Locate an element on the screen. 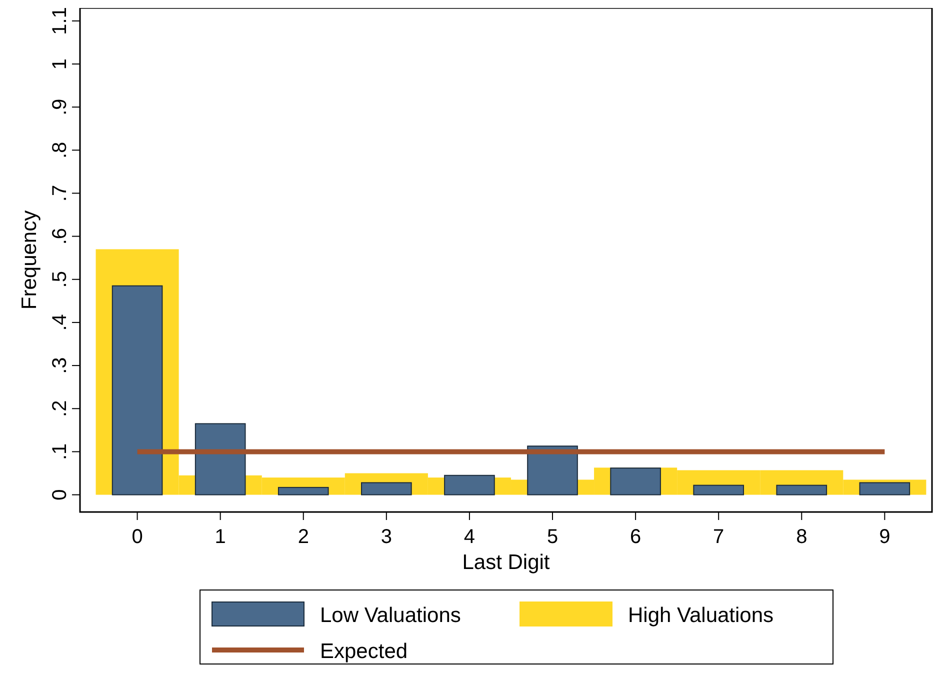 The image size is (945, 673). x-tick-label: 5 is located at coordinates (552, 537).